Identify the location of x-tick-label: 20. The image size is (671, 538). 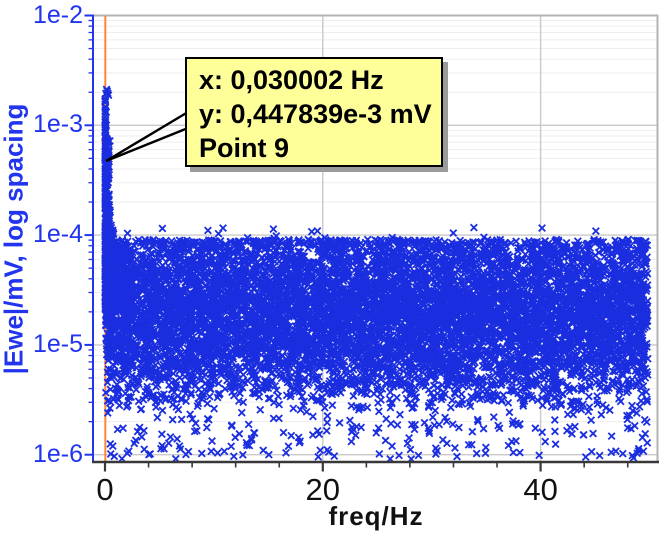
(323, 489).